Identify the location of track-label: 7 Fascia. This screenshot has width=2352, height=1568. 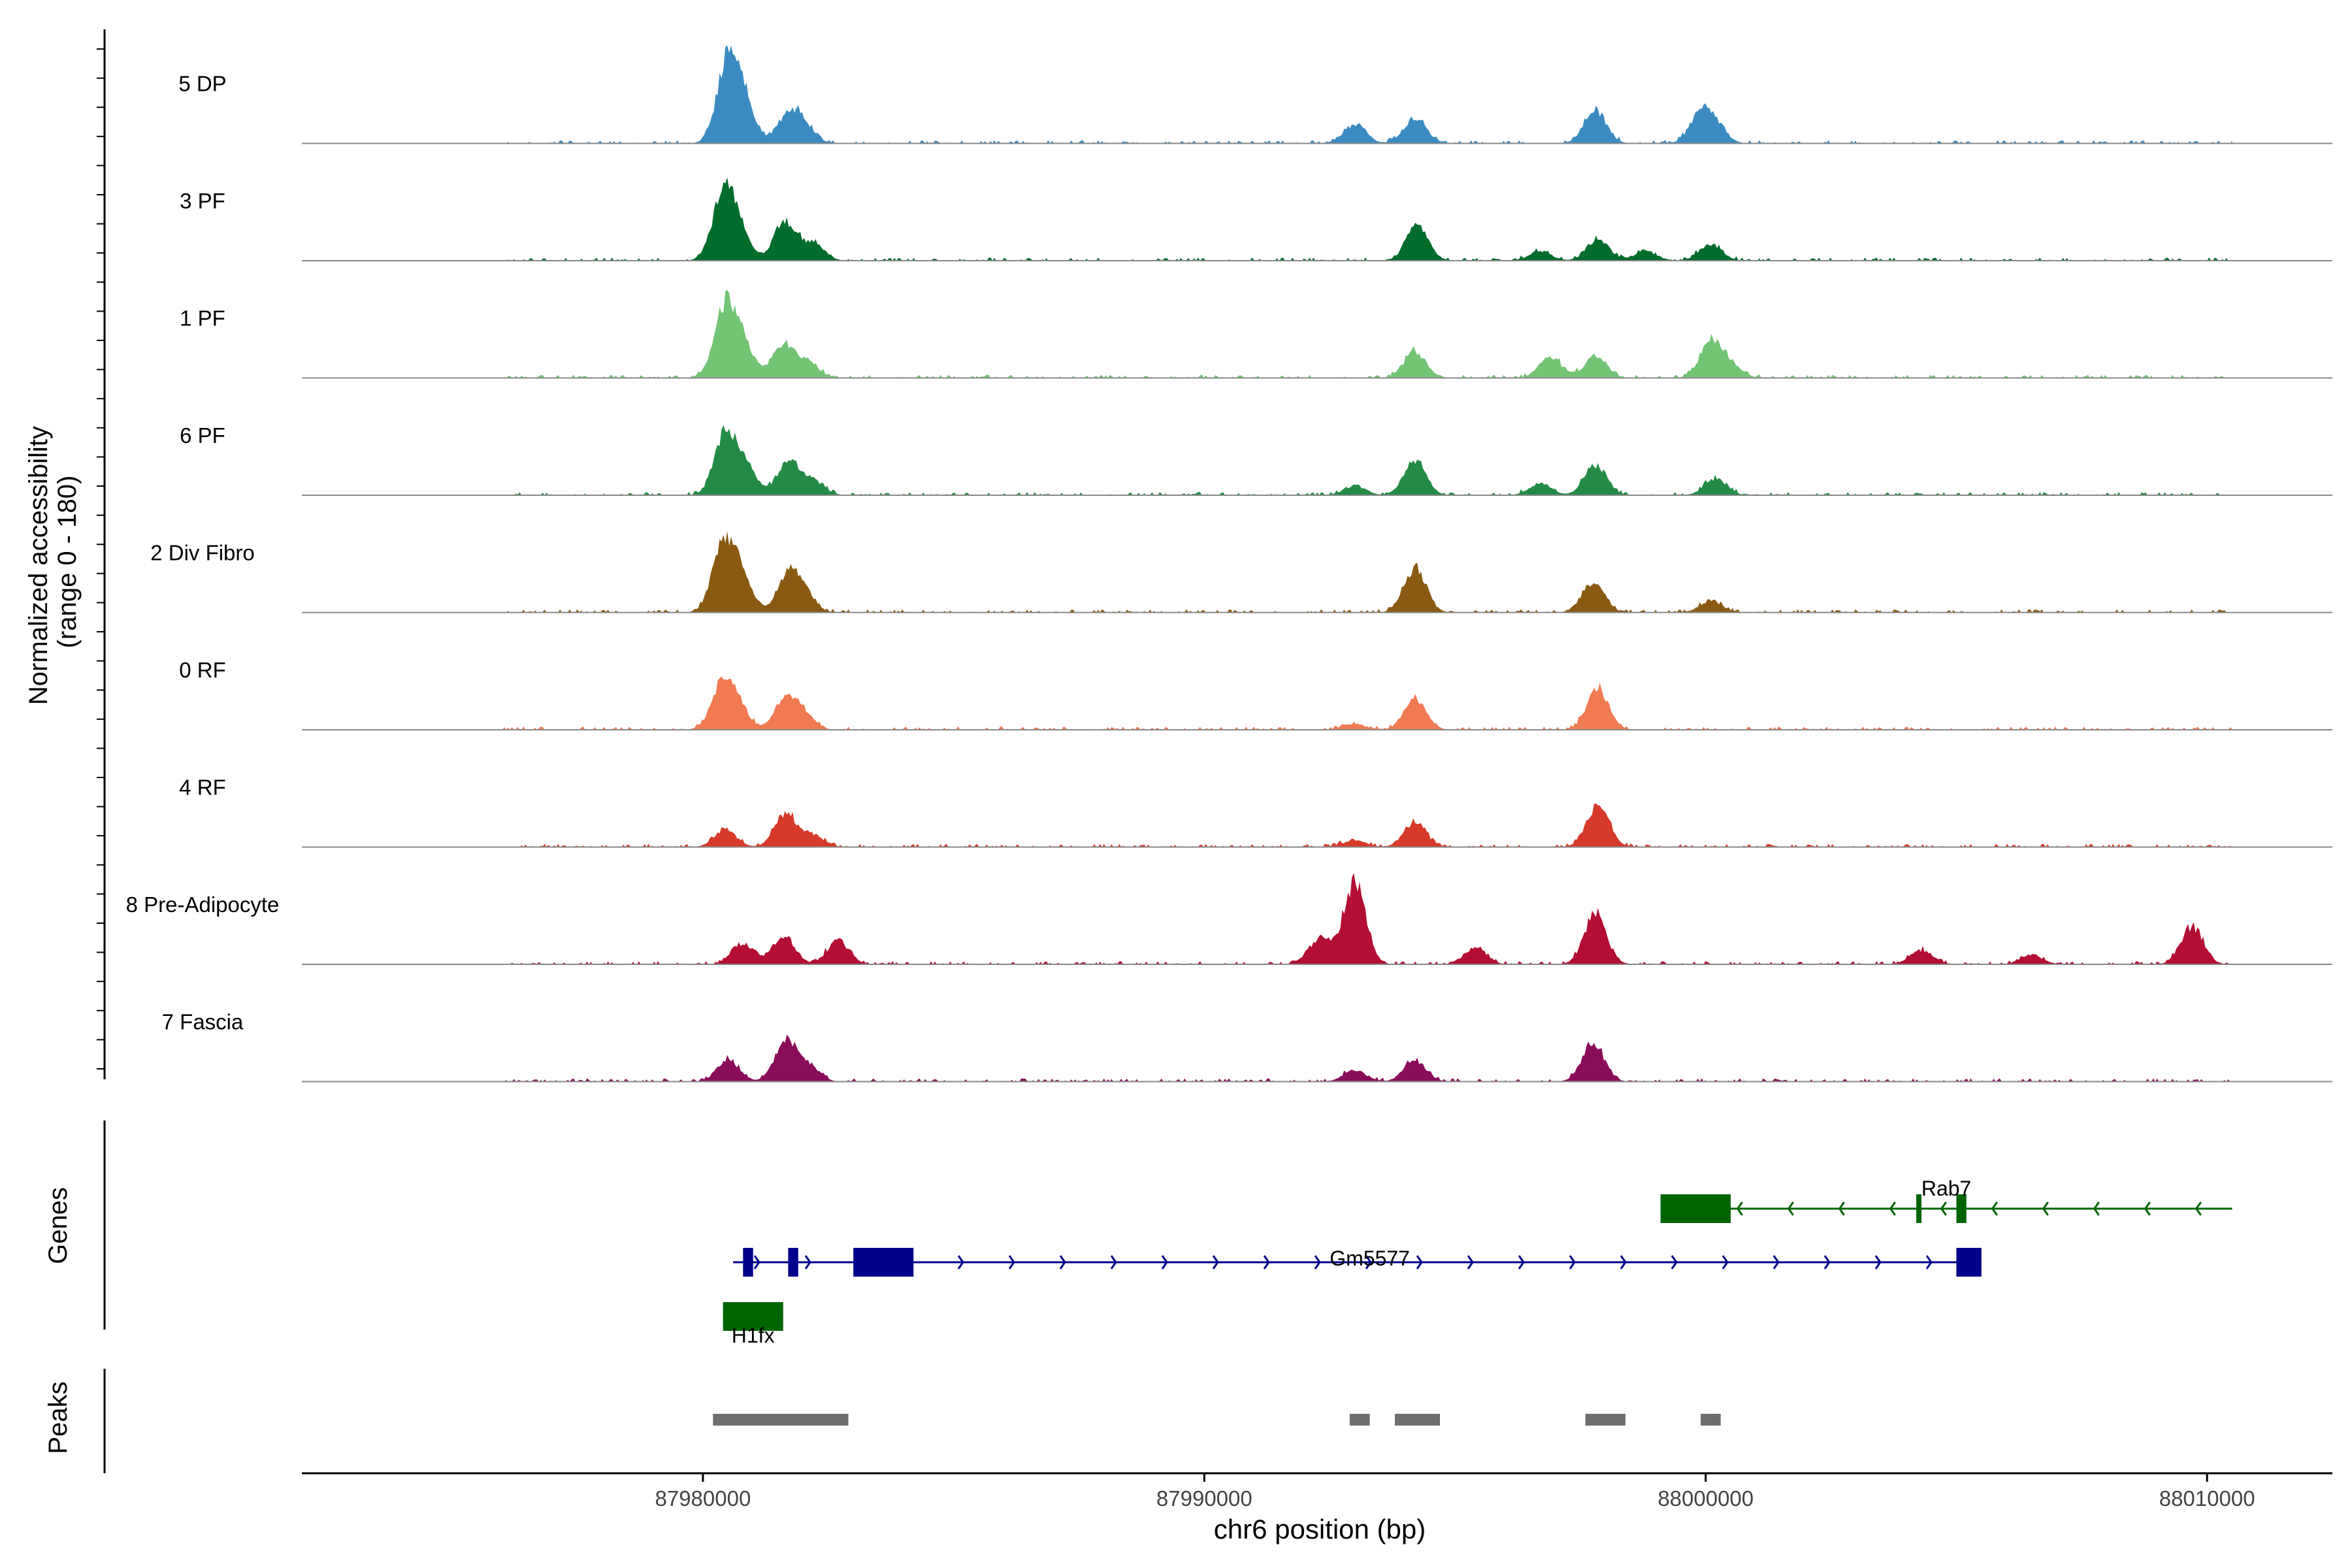
(203, 1022).